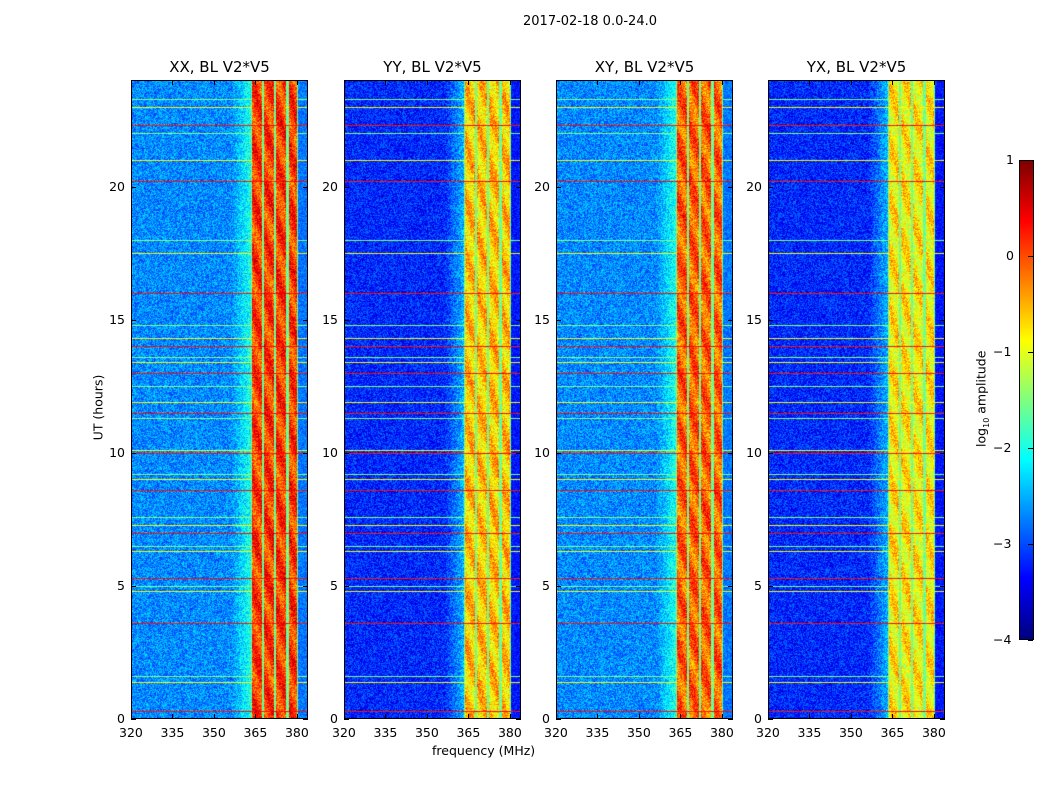 This screenshot has height=800, width=1050. Describe the element at coordinates (484, 750) in the screenshot. I see `x-axis-label: frequency (MHz)` at that location.